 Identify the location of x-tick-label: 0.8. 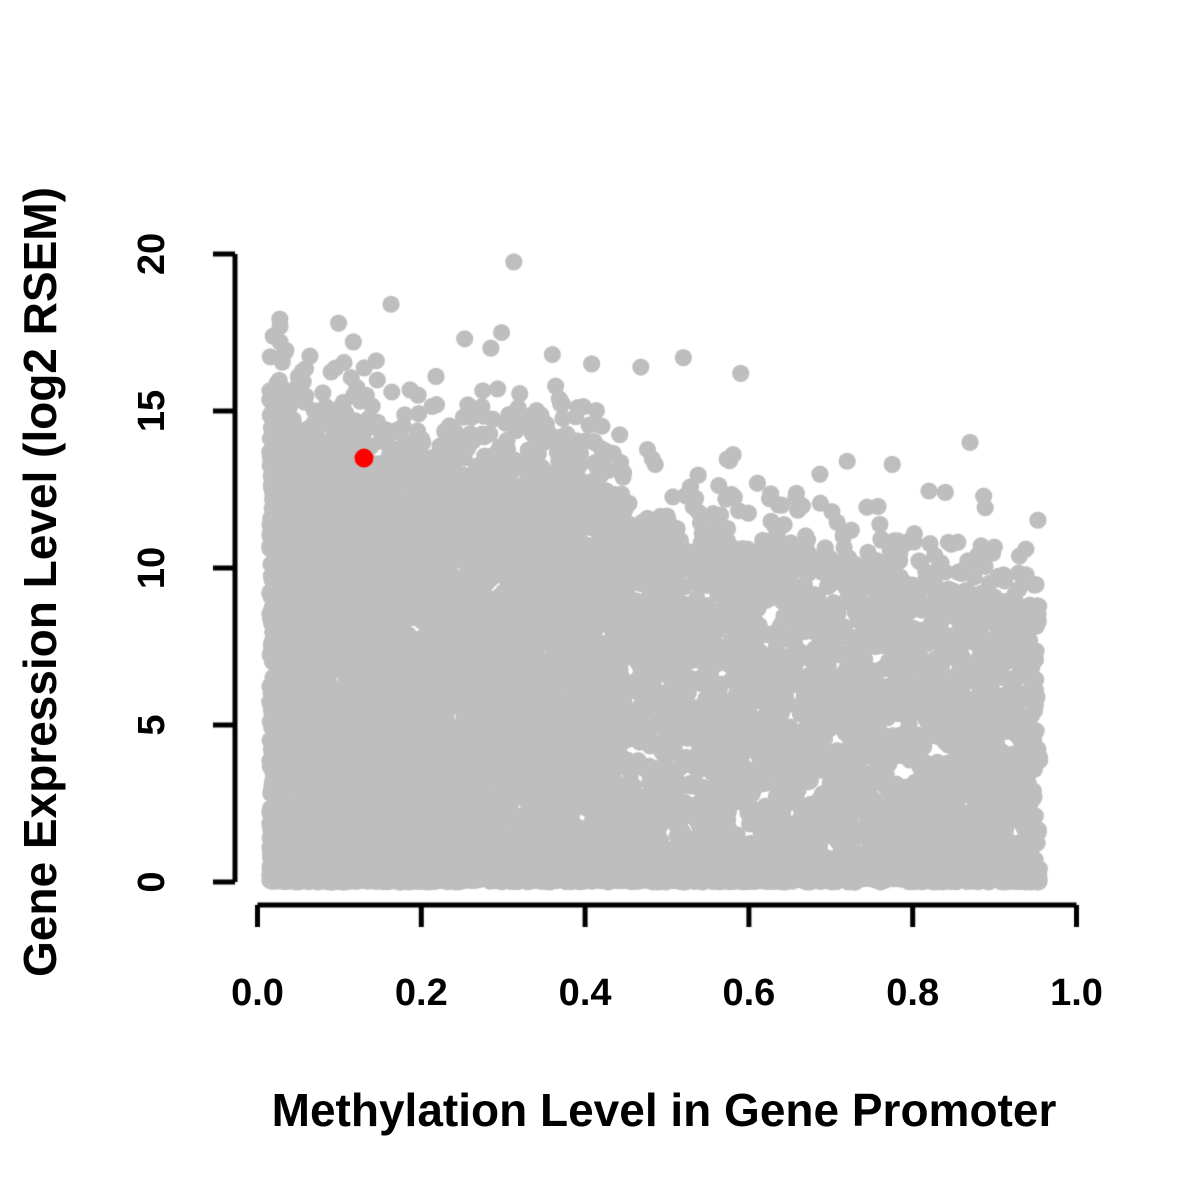
(913, 993).